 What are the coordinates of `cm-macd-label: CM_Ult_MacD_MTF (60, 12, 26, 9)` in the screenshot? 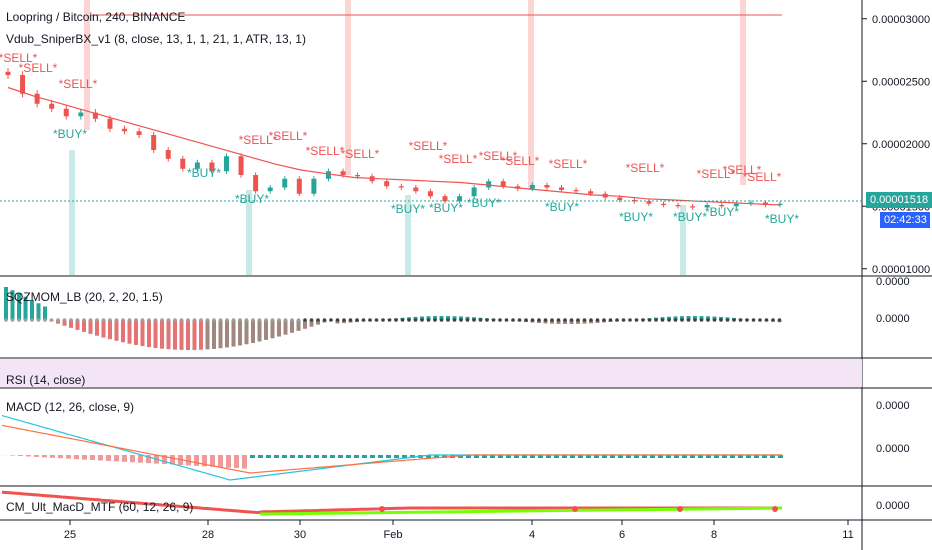 It's located at (100, 507).